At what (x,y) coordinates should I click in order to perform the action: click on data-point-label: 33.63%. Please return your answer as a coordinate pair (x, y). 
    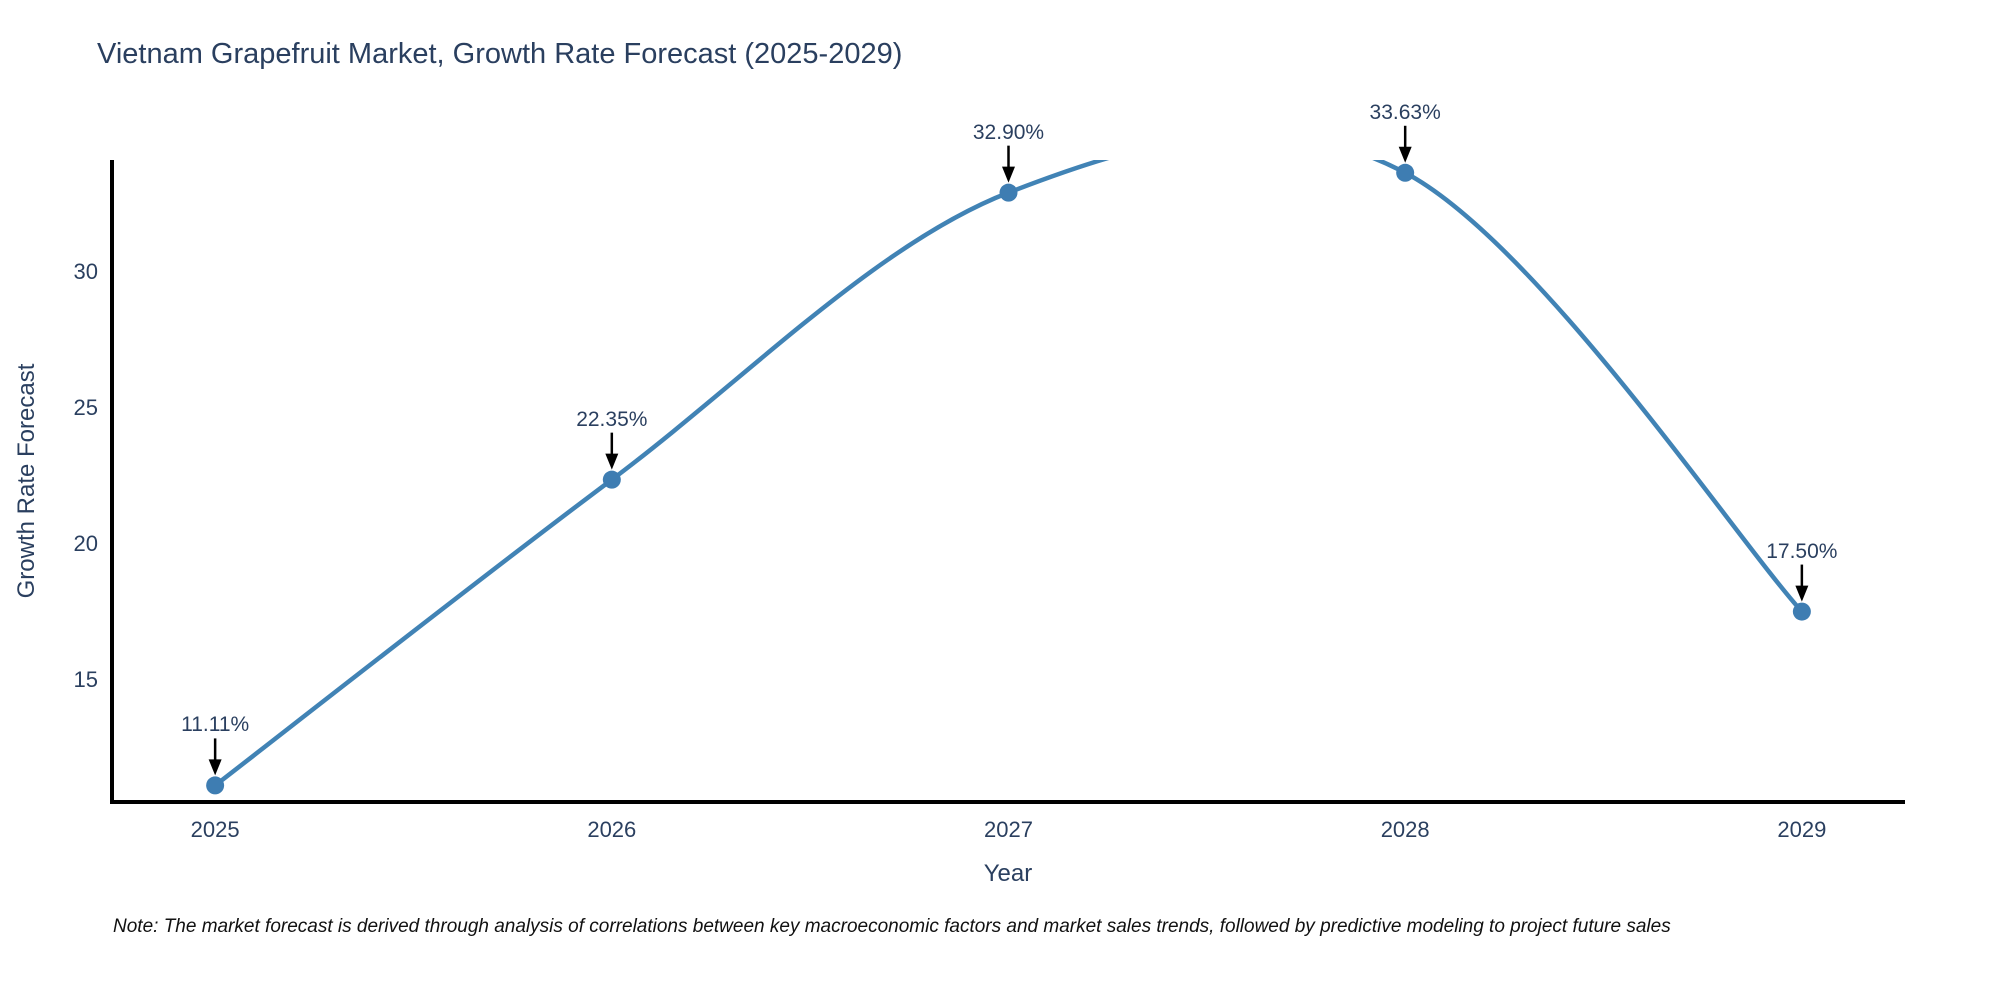
    Looking at the image, I should click on (1405, 112).